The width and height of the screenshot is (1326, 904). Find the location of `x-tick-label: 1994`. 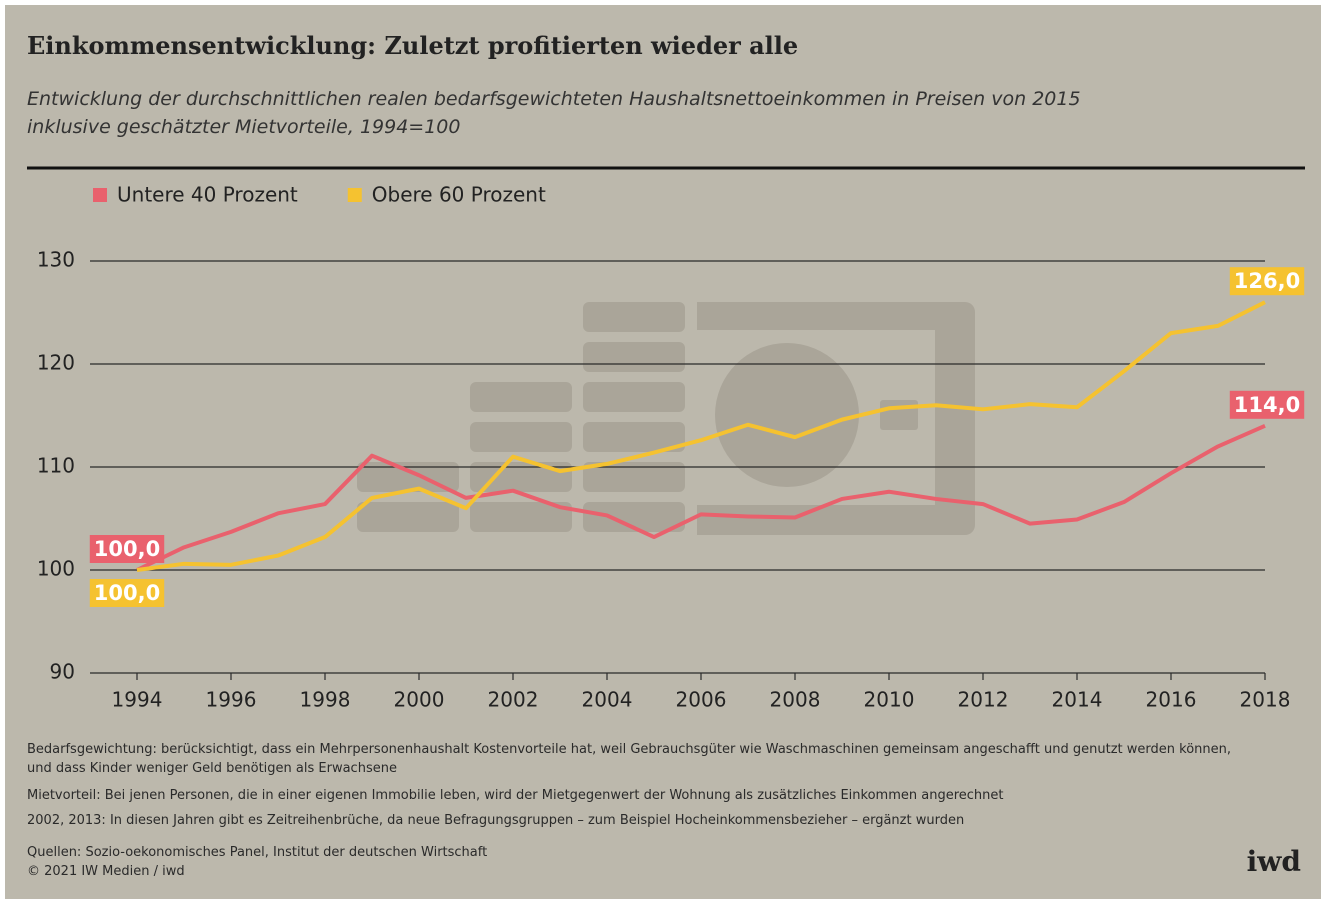

x-tick-label: 1994 is located at coordinates (137, 700).